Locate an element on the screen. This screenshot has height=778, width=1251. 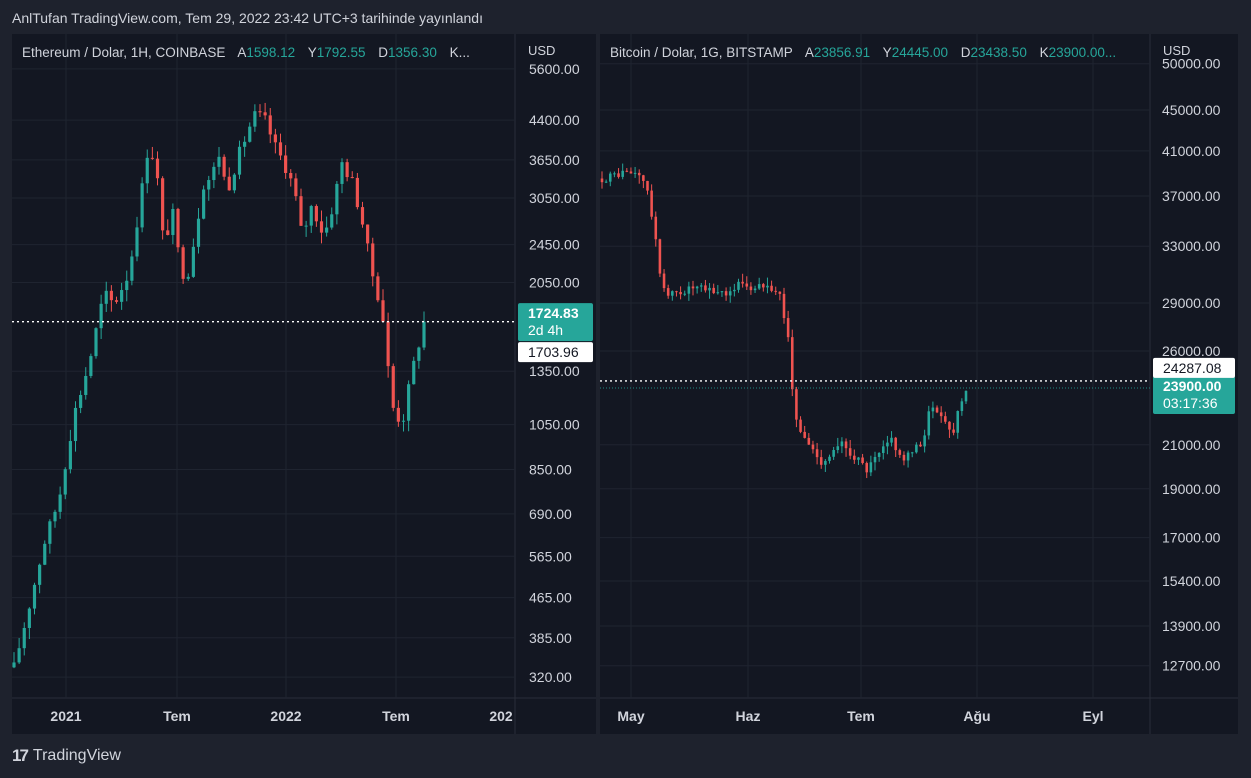
eth-y-tick-label: 2050.00 is located at coordinates (554, 282).